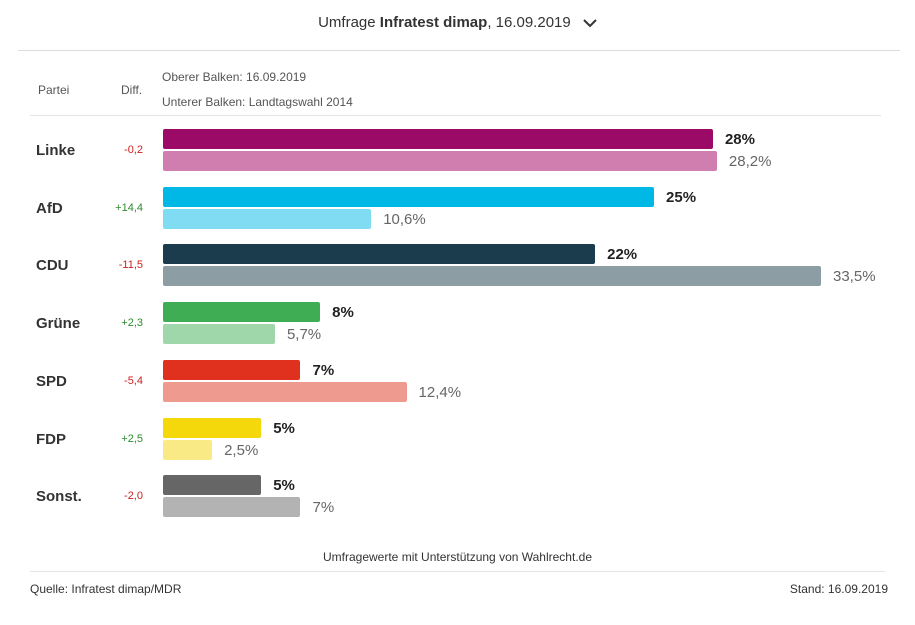 This screenshot has height=625, width=915. What do you see at coordinates (212, 427) in the screenshot?
I see `bar-upper-fdp` at bounding box center [212, 427].